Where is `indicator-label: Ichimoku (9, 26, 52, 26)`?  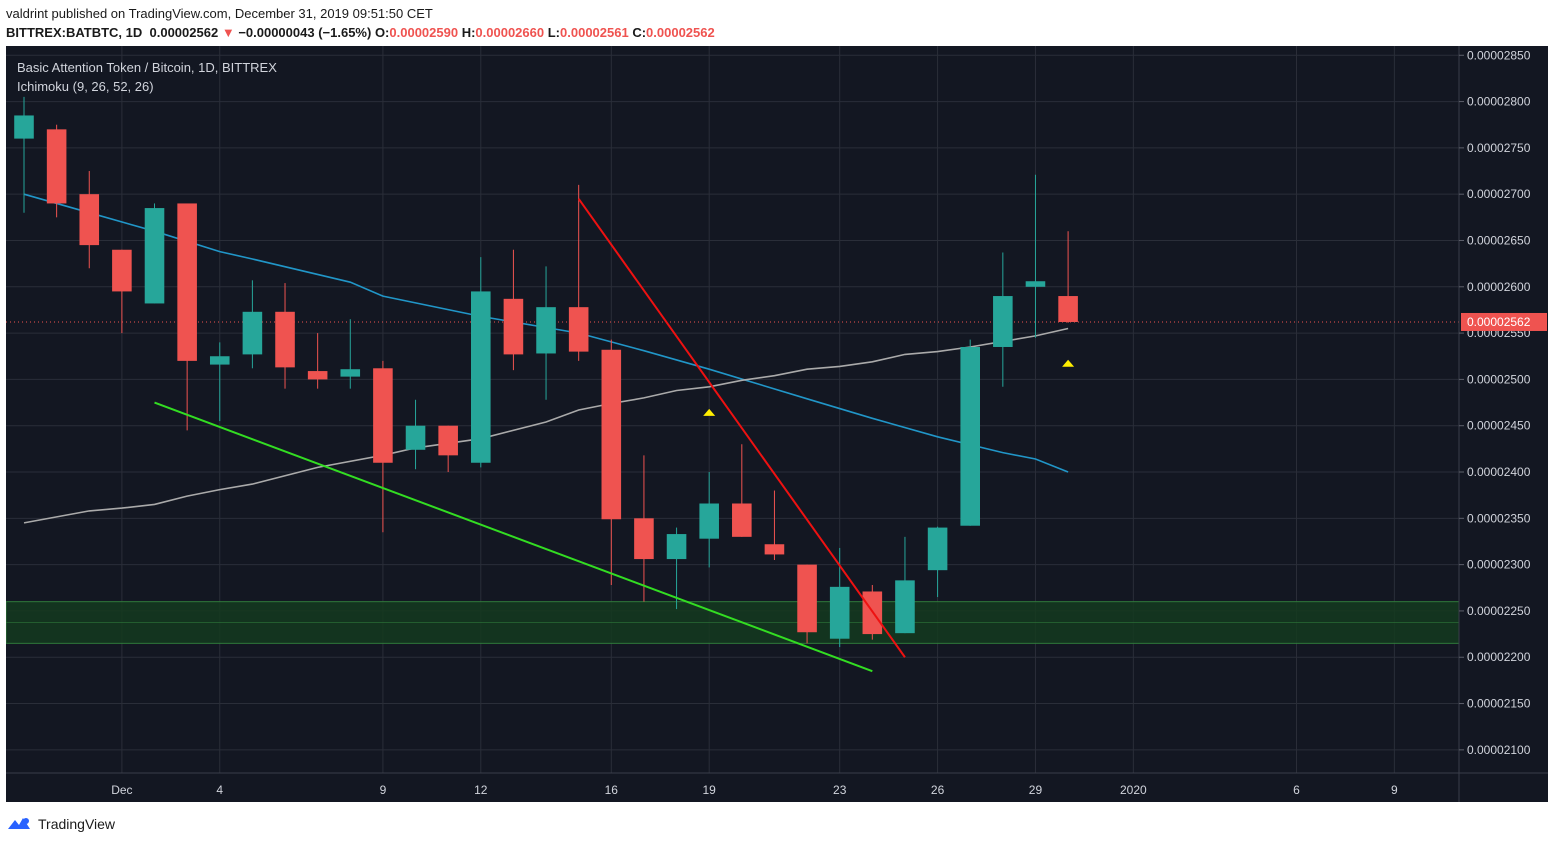 indicator-label: Ichimoku (9, 26, 52, 26) is located at coordinates (85, 86).